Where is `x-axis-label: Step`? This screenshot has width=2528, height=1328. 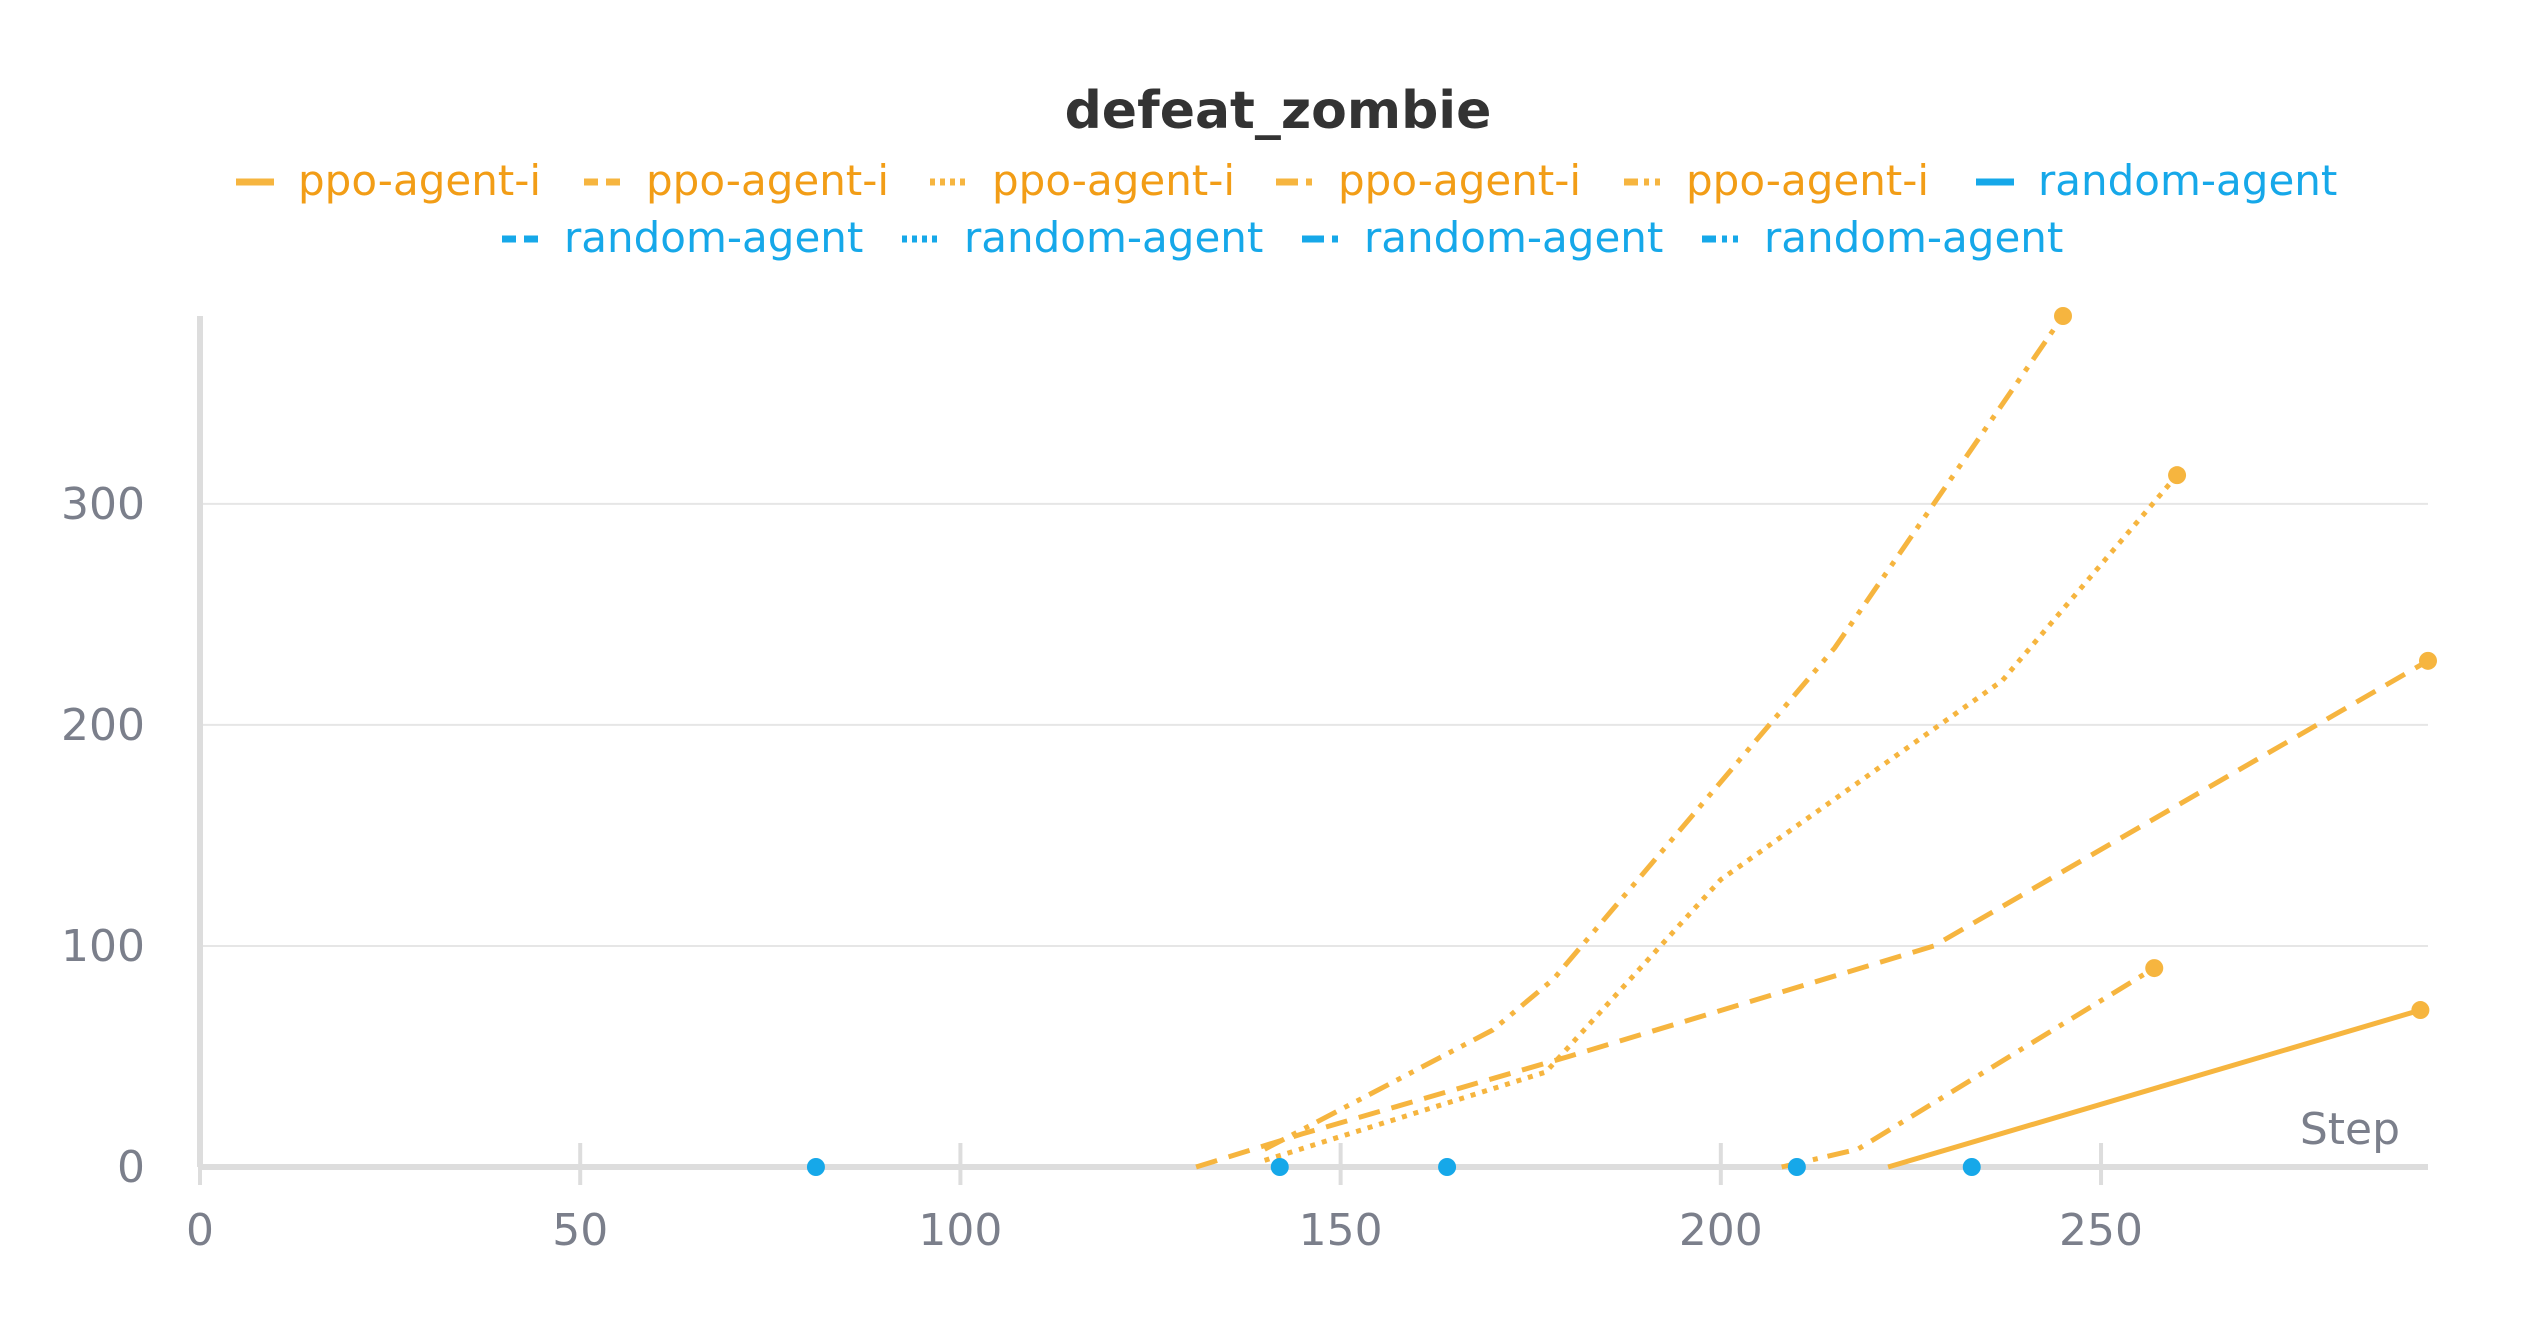
x-axis-label: Step is located at coordinates (2350, 1129).